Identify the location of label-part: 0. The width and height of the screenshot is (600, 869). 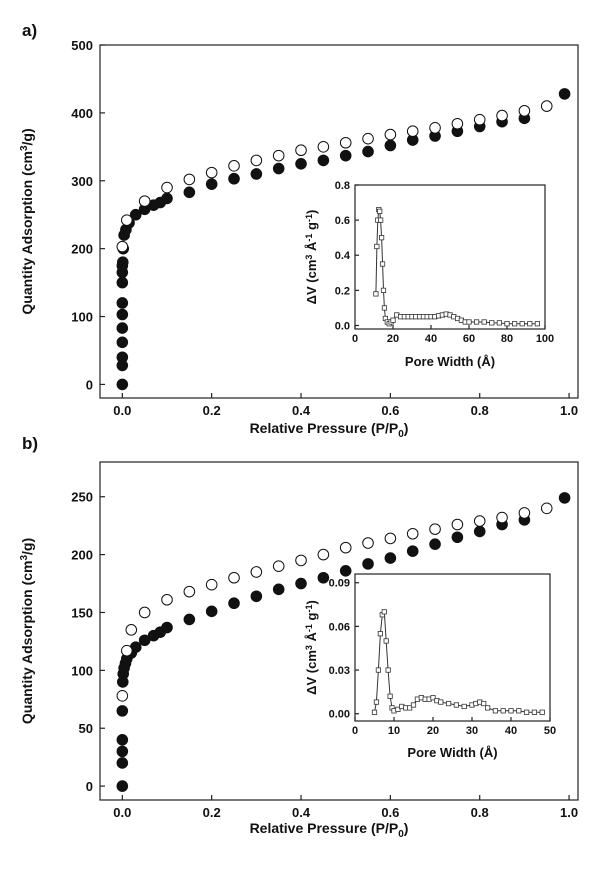
(401, 834).